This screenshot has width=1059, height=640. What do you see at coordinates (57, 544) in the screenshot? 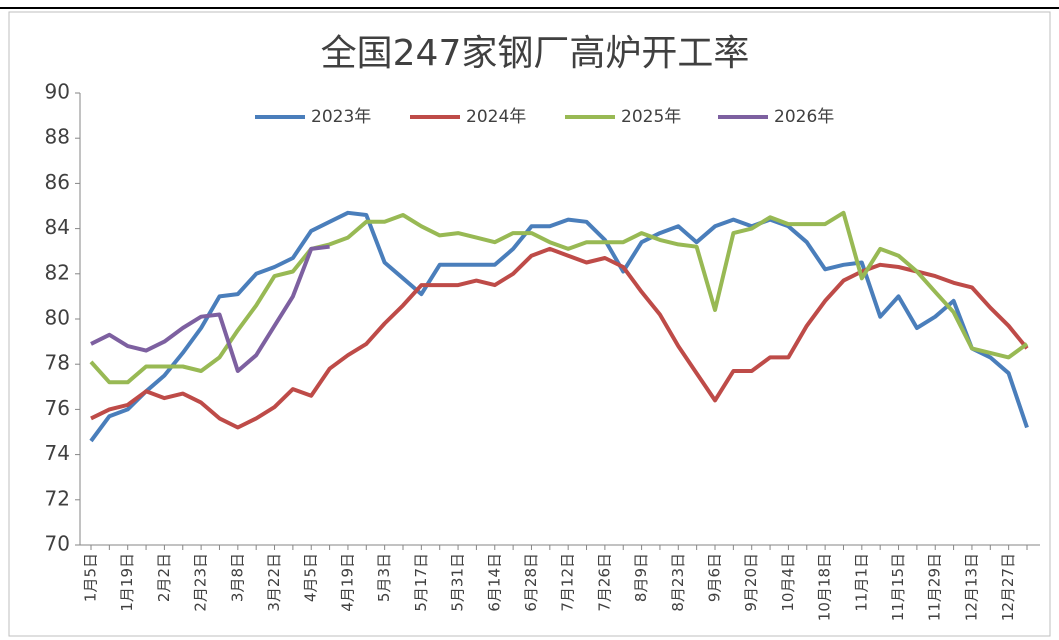
I see `y-tick-label: 70` at bounding box center [57, 544].